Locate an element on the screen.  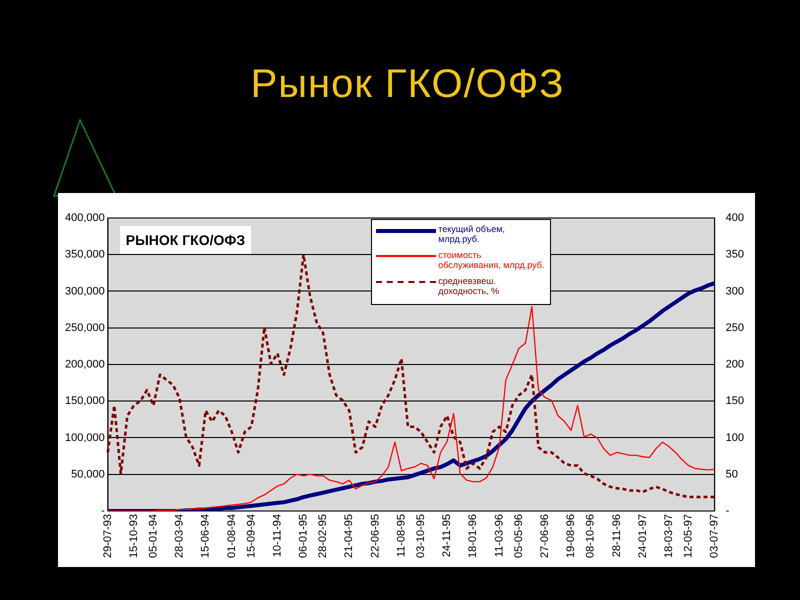
x-tick-label: 11-03-96 is located at coordinates (499, 536).